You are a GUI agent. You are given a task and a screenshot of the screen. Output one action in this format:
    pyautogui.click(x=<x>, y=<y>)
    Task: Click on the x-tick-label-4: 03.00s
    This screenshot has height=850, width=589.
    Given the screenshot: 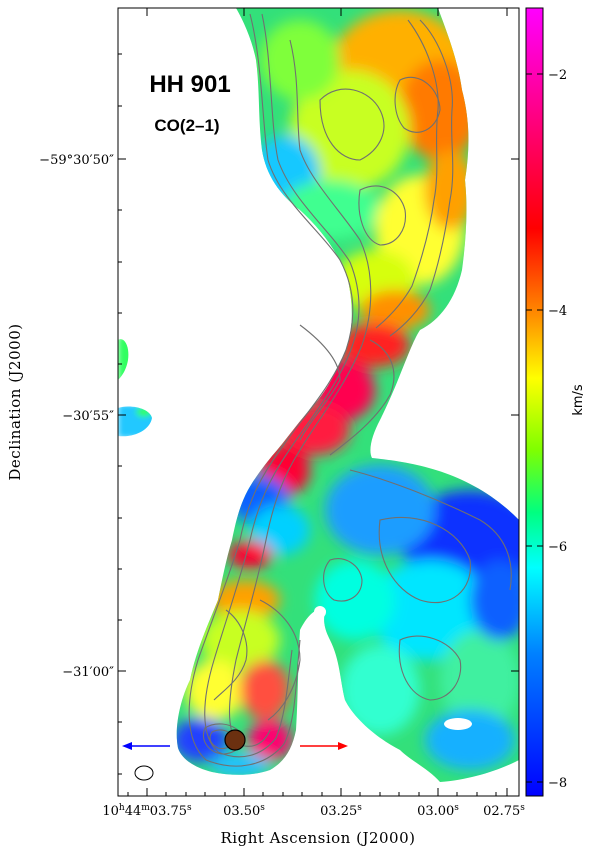 What is the action you would take?
    pyautogui.click(x=438, y=811)
    